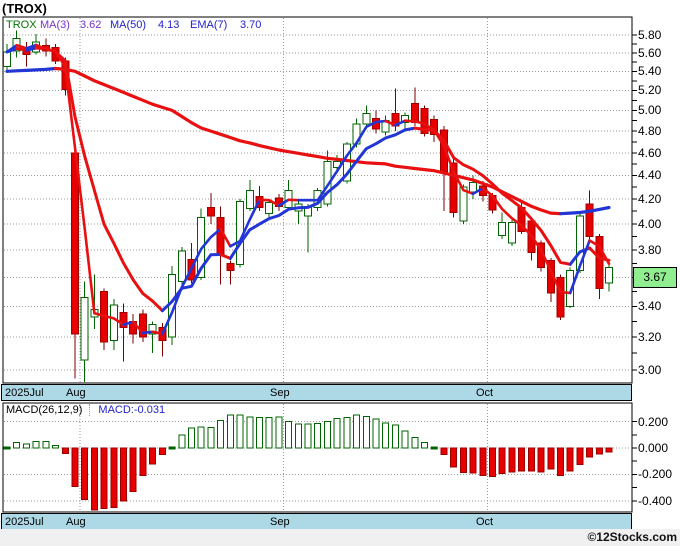 This screenshot has height=546, width=680. Describe the element at coordinates (655, 474) in the screenshot. I see `macd-axis-label: -0.200` at that location.